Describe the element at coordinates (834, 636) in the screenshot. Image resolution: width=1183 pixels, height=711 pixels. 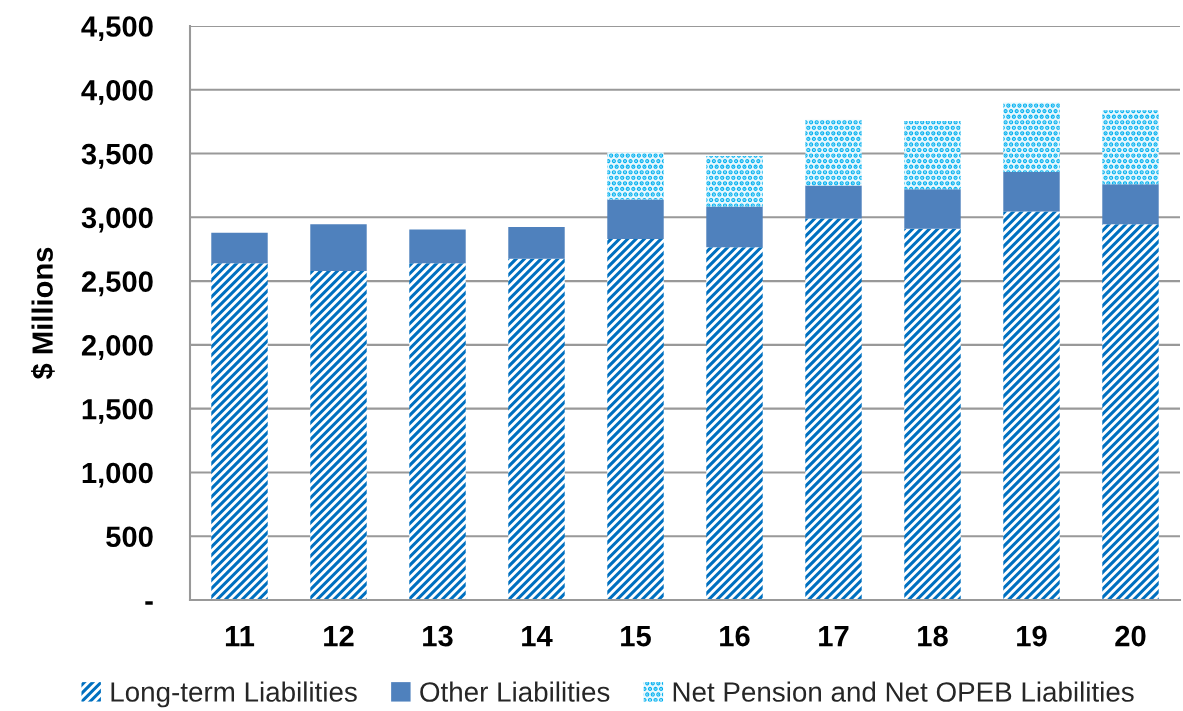
I see `x-tick-label: 17` at that location.